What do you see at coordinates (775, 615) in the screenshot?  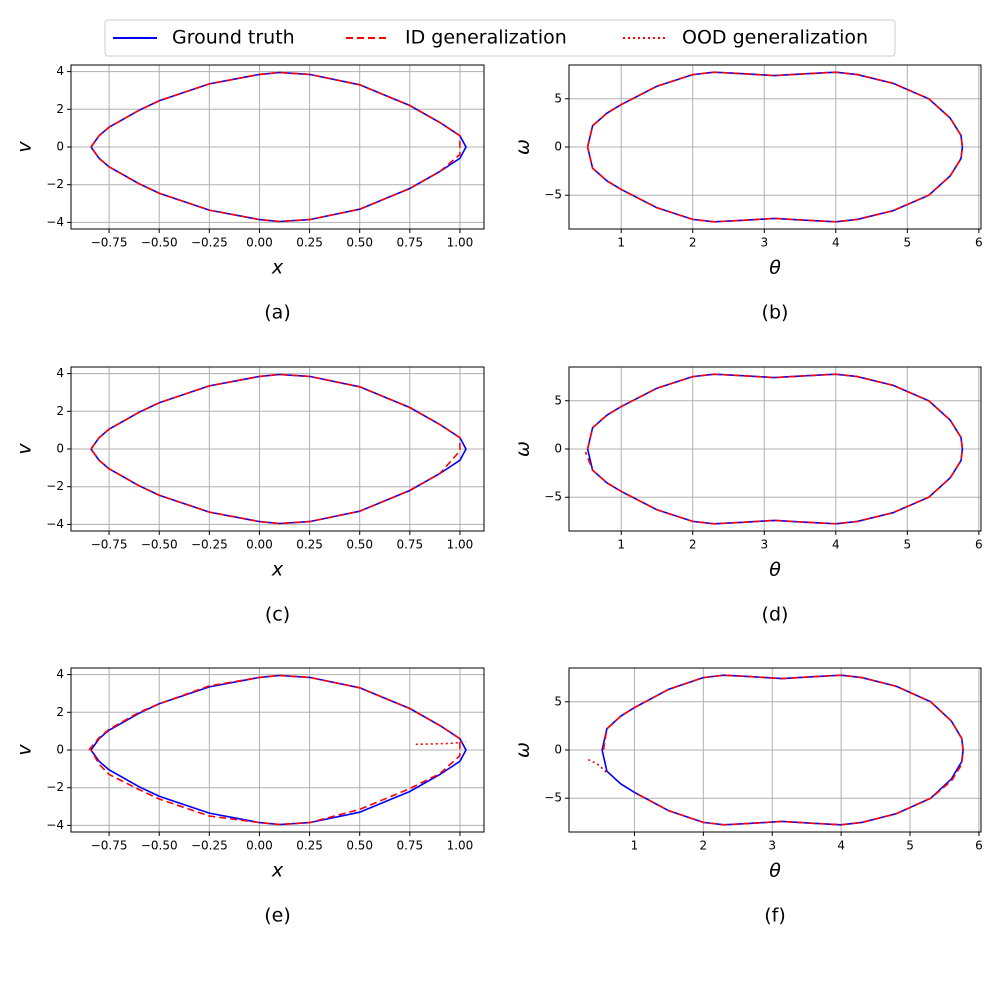 I see `caption: (d)` at bounding box center [775, 615].